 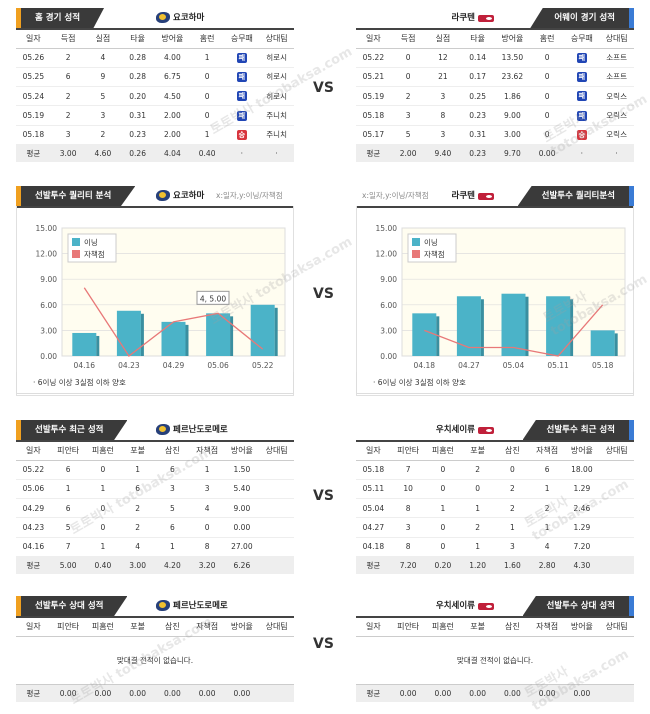 I want to click on table-header-row: 일자 피안타 피홈런 포볼 삼진 자책점 방어율 상대팀, so click(x=155, y=627).